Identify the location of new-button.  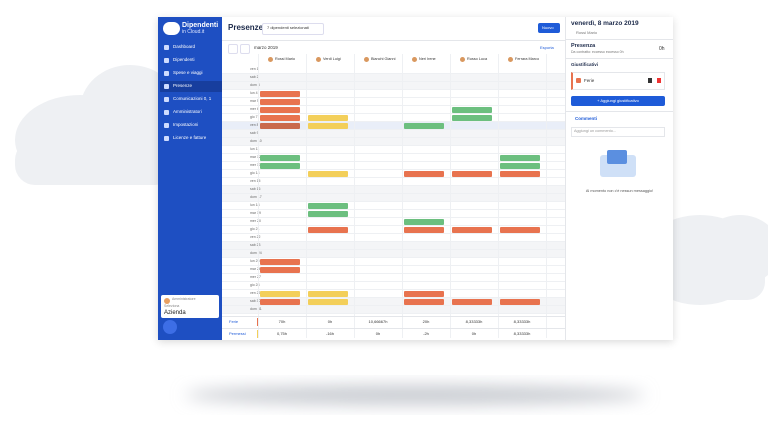
(549, 28).